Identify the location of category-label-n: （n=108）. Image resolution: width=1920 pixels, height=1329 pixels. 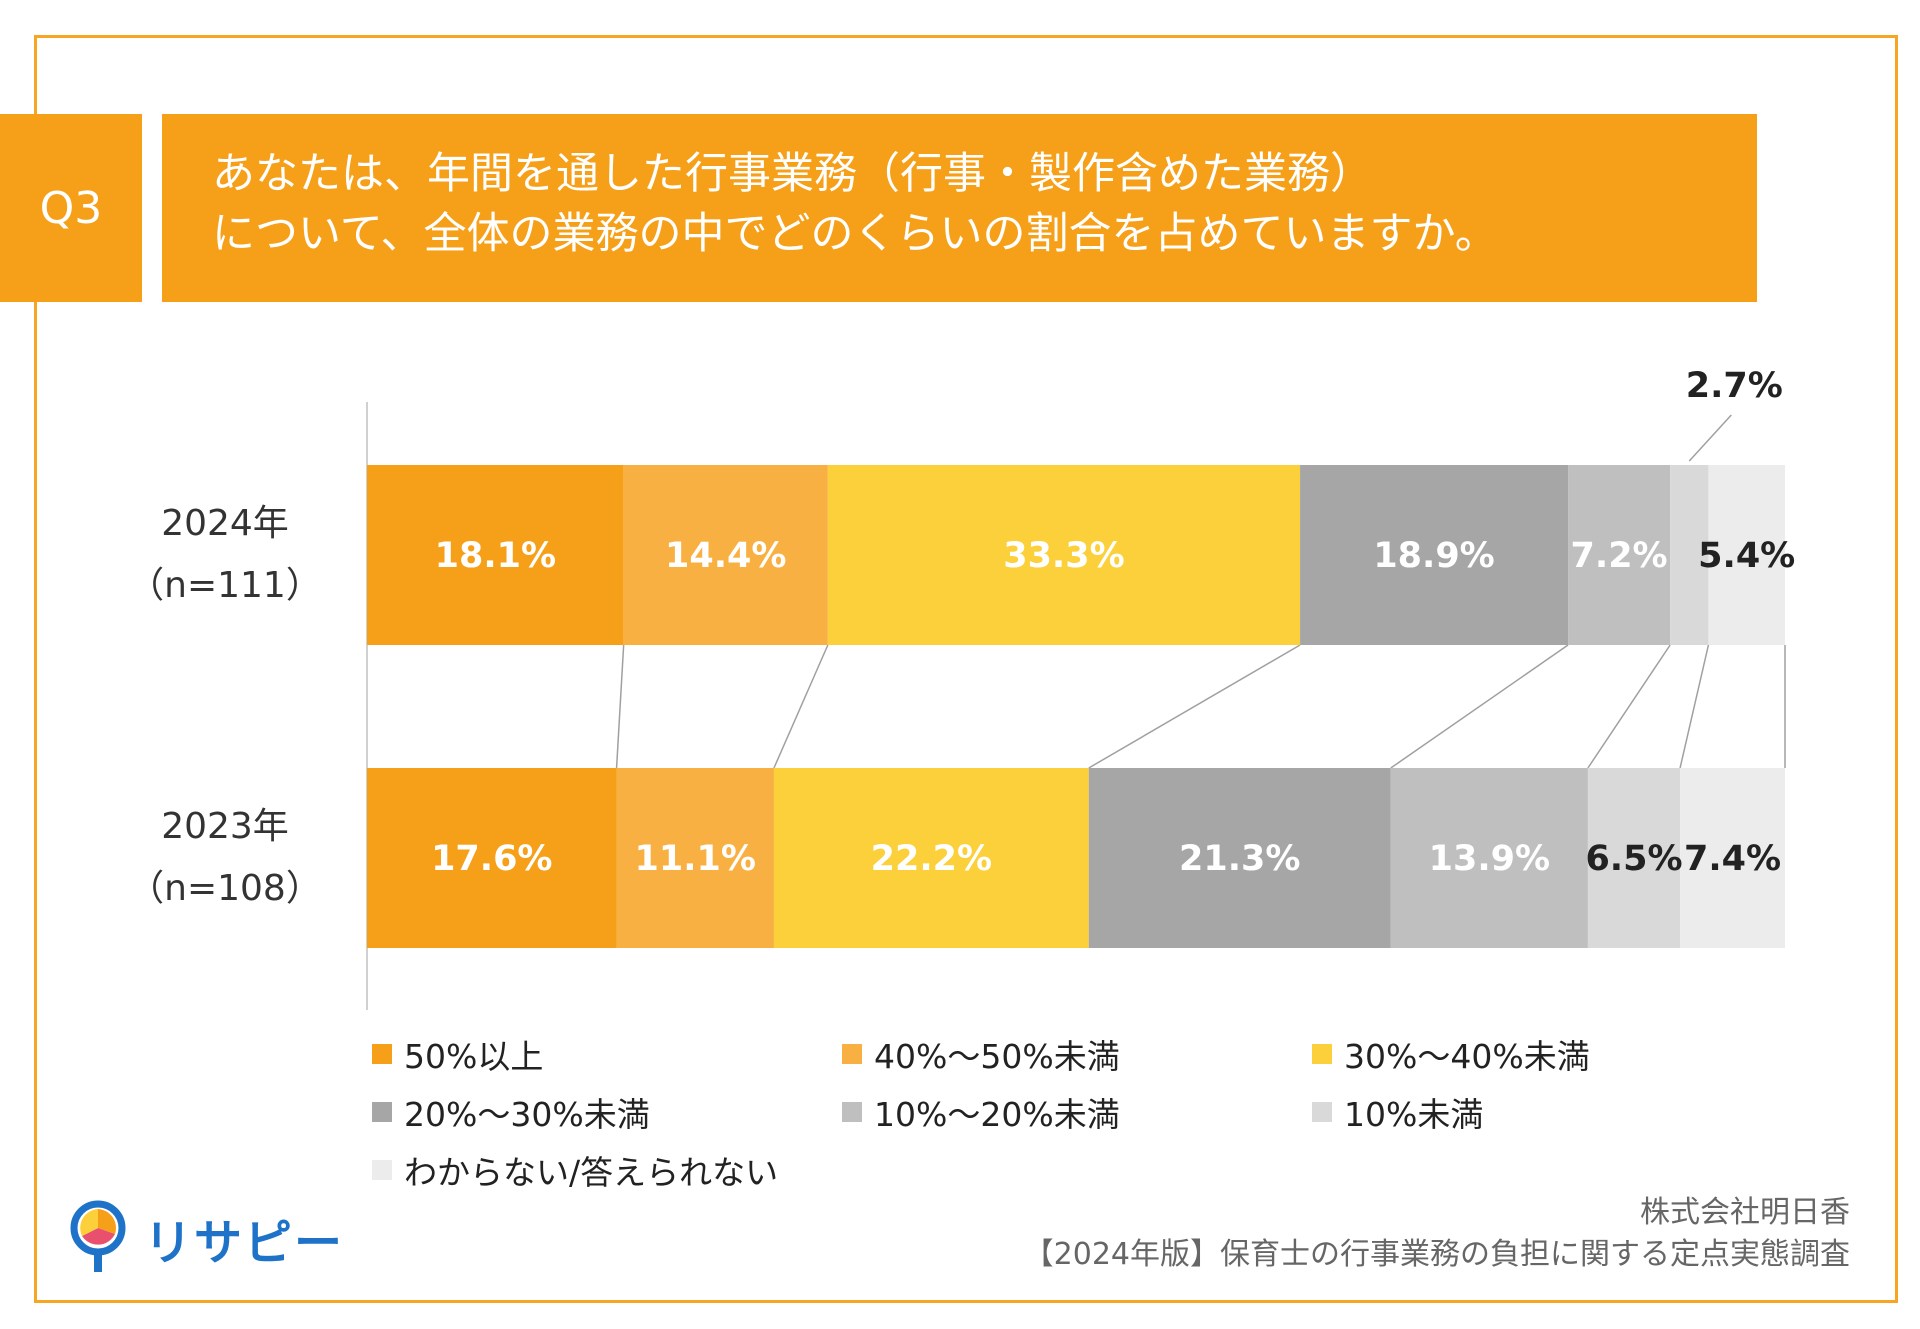
(225, 888).